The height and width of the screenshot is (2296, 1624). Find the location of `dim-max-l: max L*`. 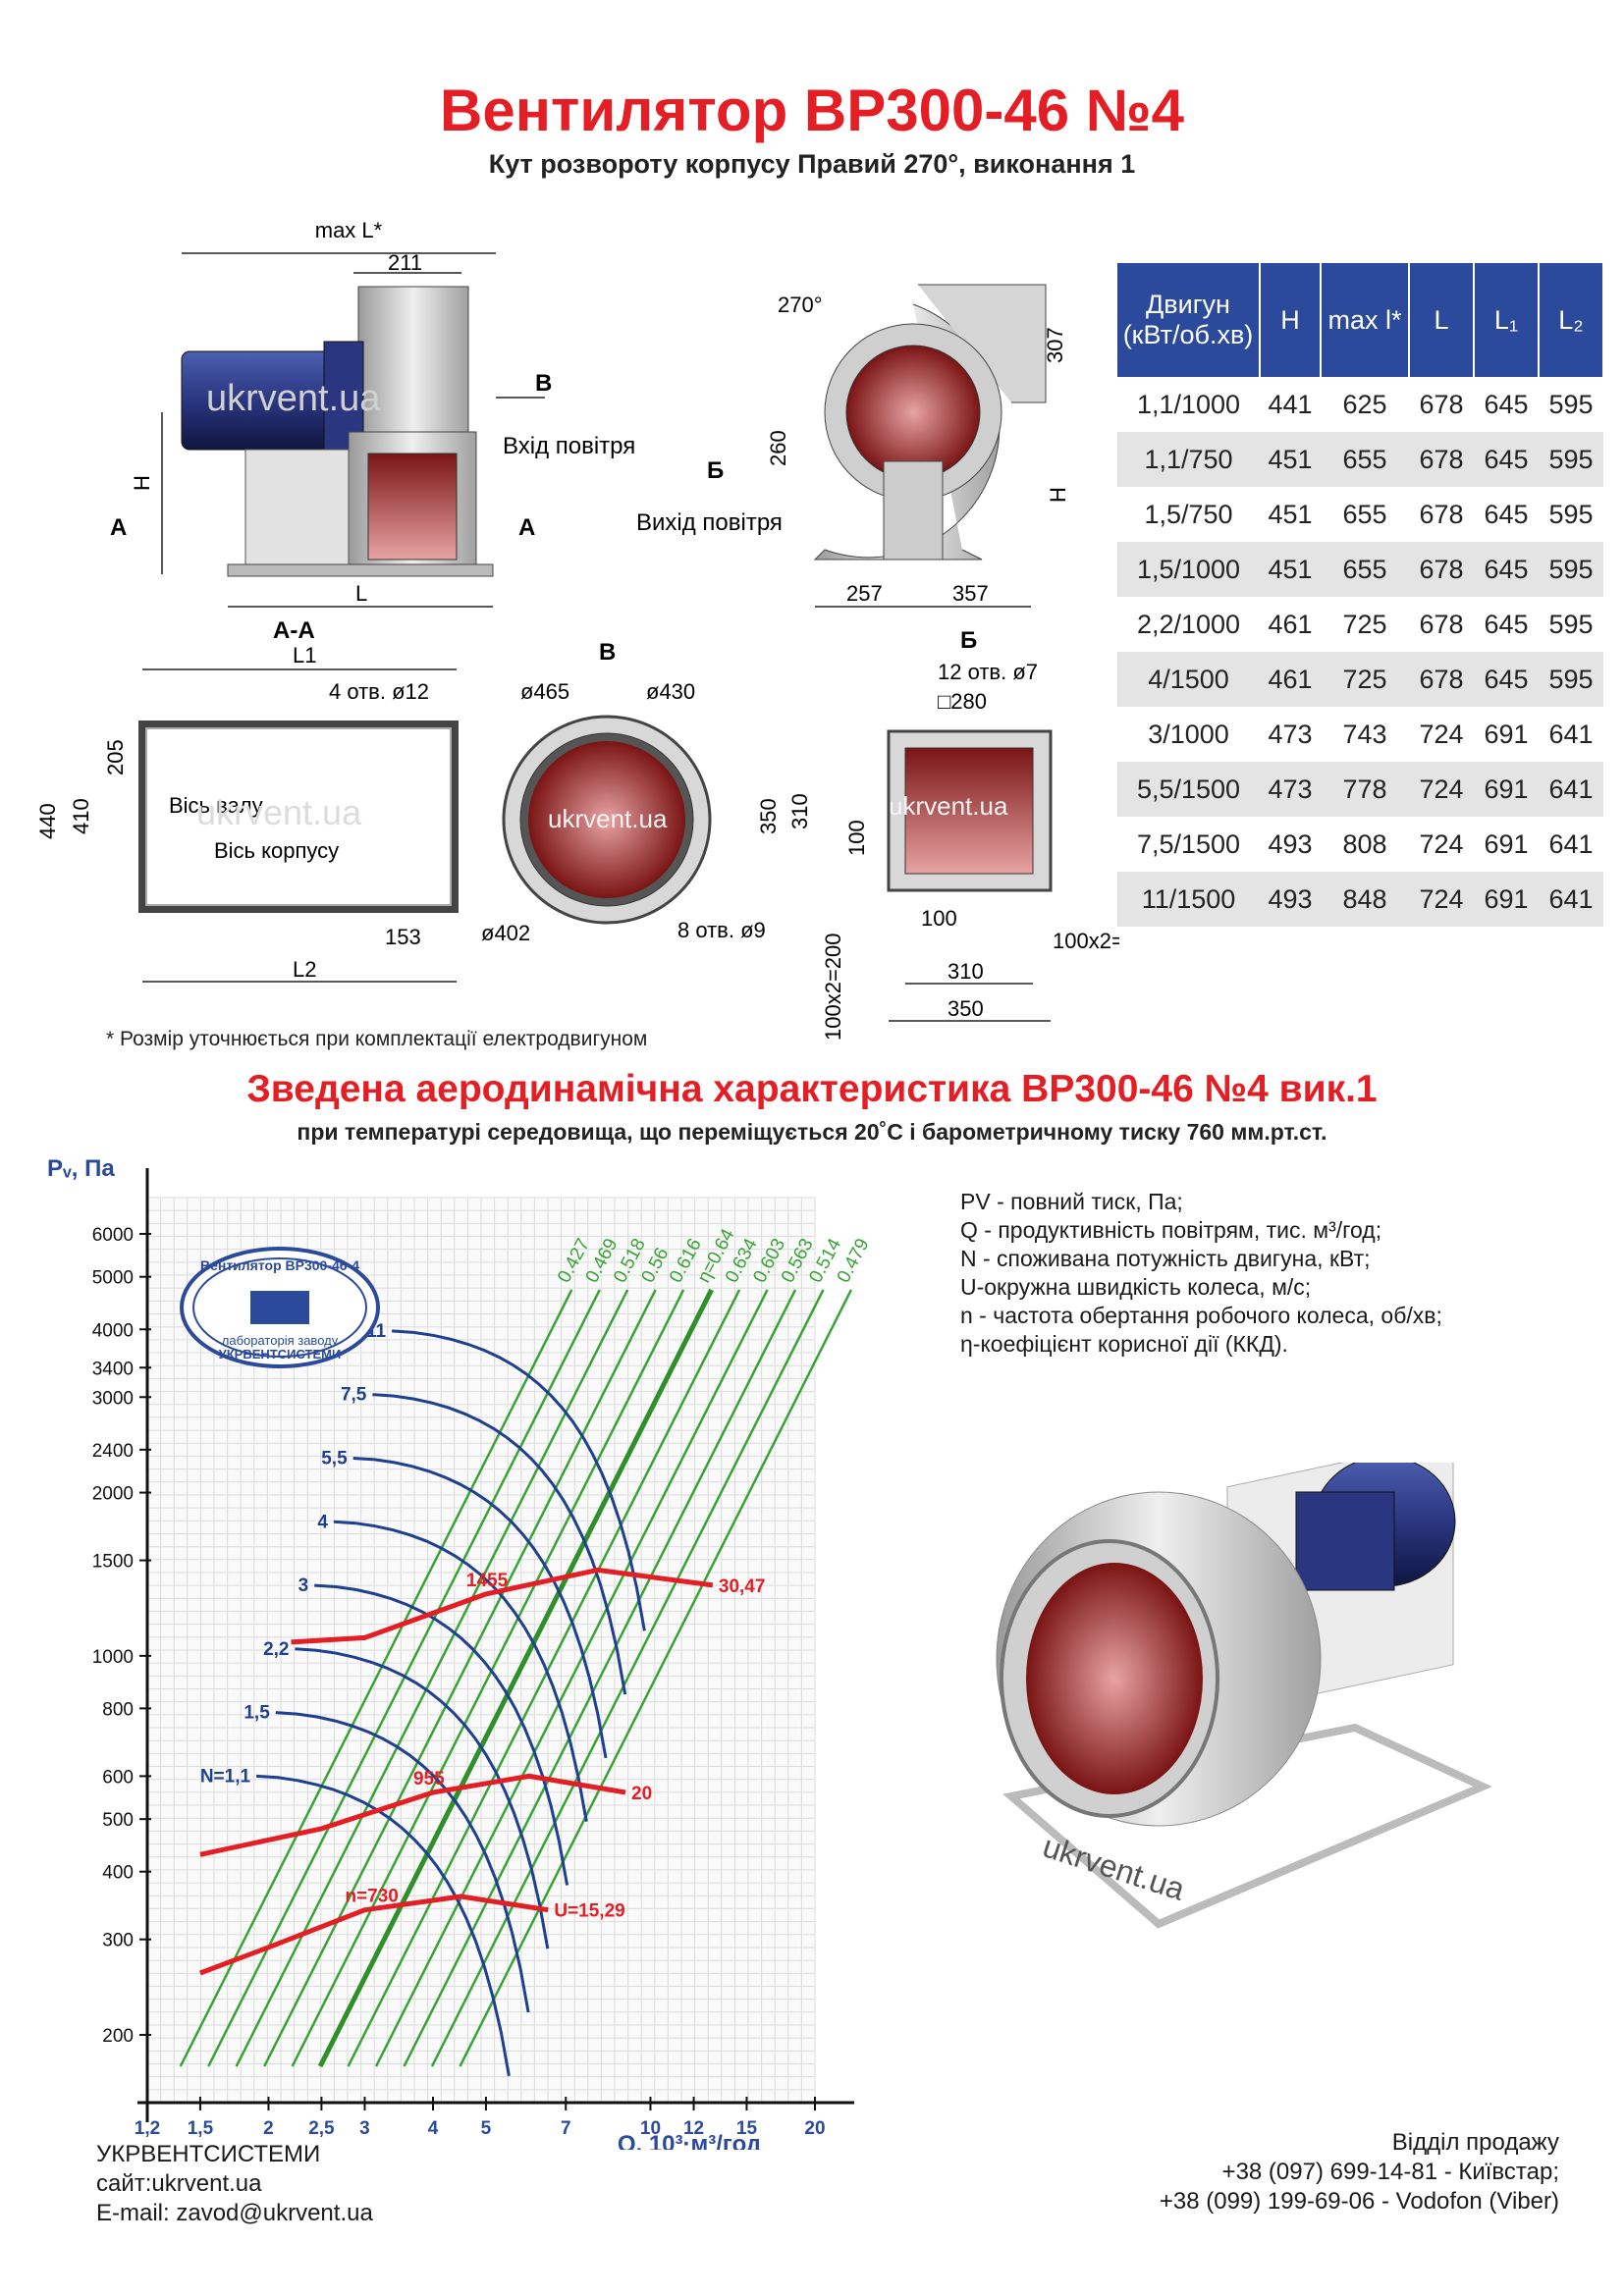

dim-max-l: max L* is located at coordinates (349, 230).